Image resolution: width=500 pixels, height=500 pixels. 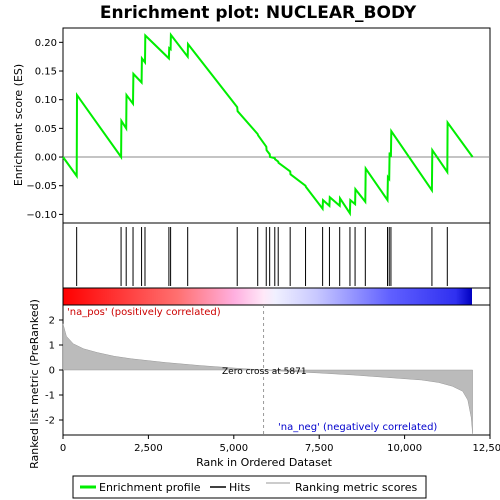 I want to click on x-tick-label: 2,500, so click(x=148, y=448).